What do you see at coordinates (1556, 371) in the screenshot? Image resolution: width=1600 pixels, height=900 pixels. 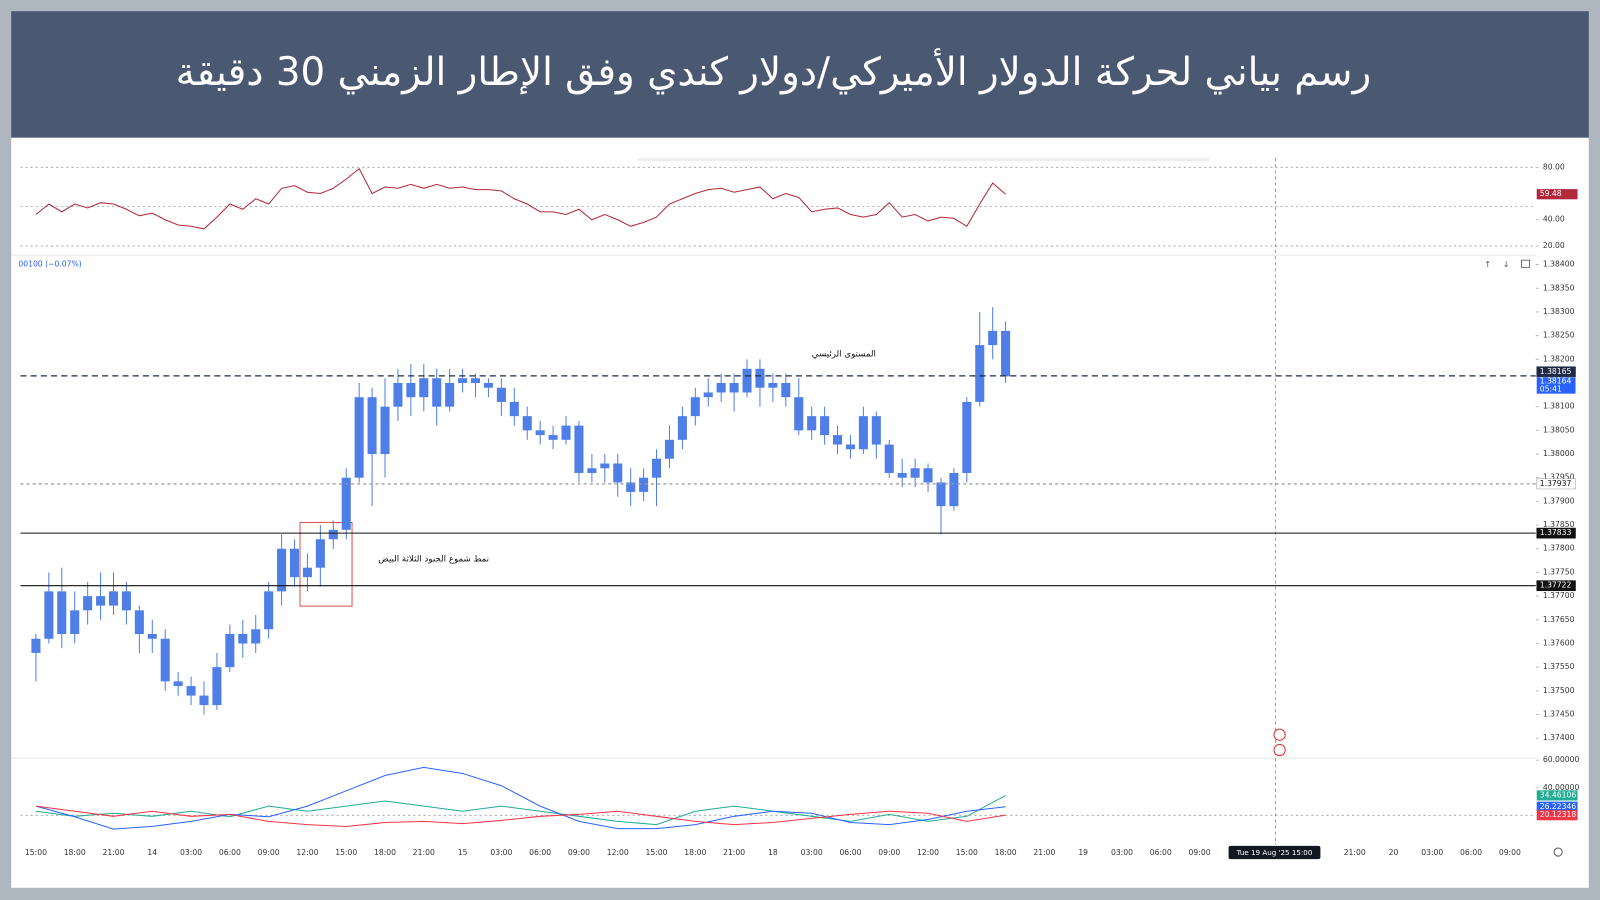 I see `level-label: 1.38165` at bounding box center [1556, 371].